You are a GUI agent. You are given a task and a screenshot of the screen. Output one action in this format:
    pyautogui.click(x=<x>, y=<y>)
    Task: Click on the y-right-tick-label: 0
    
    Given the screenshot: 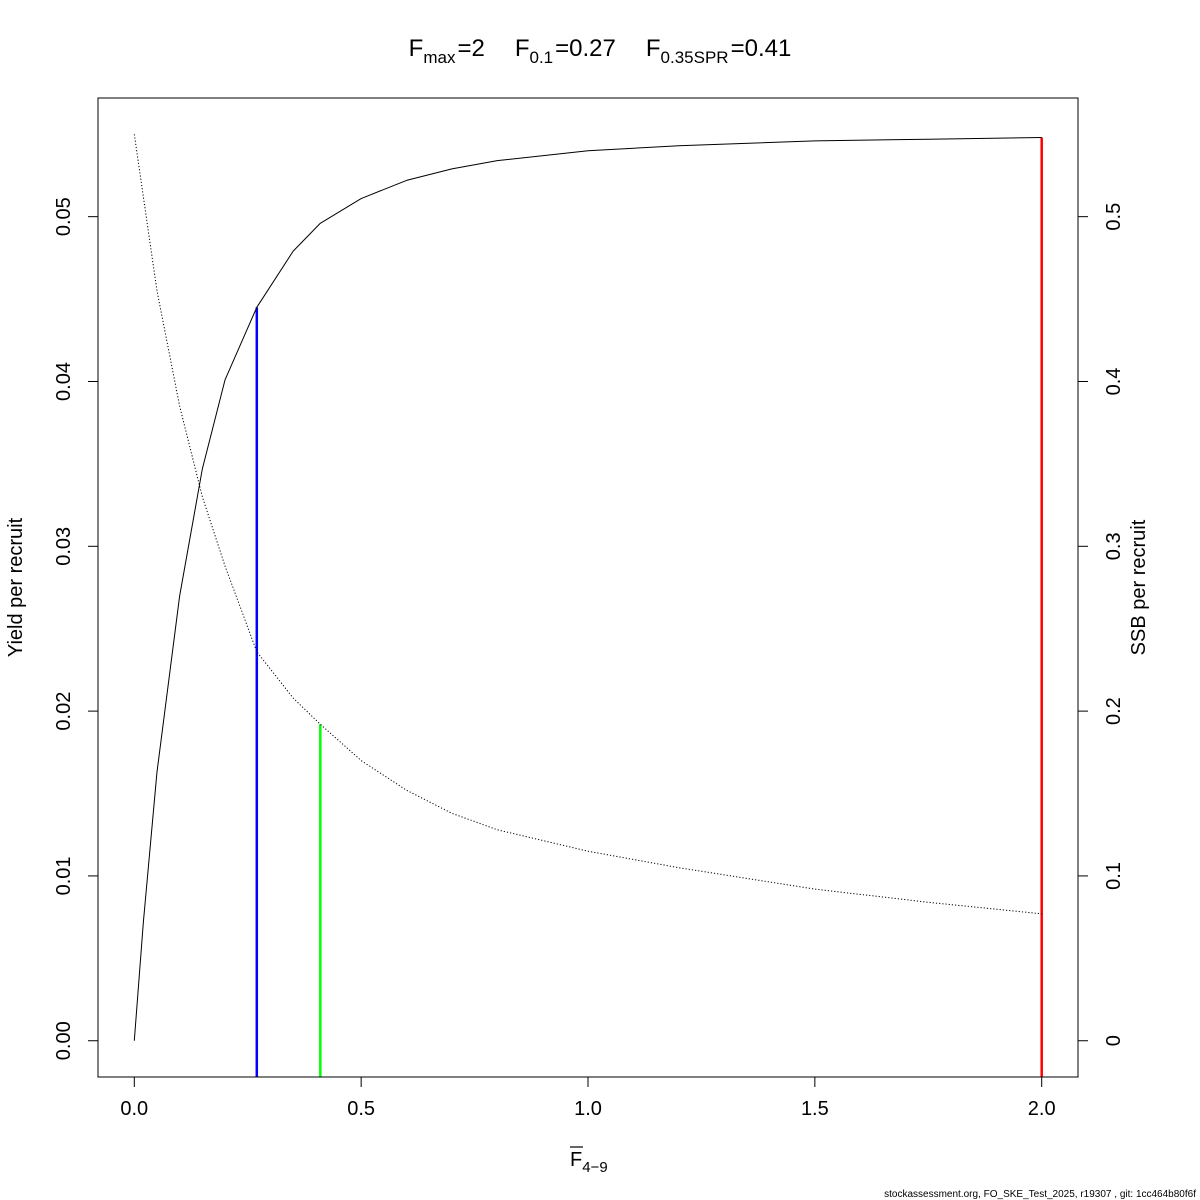 What is the action you would take?
    pyautogui.click(x=1114, y=1040)
    